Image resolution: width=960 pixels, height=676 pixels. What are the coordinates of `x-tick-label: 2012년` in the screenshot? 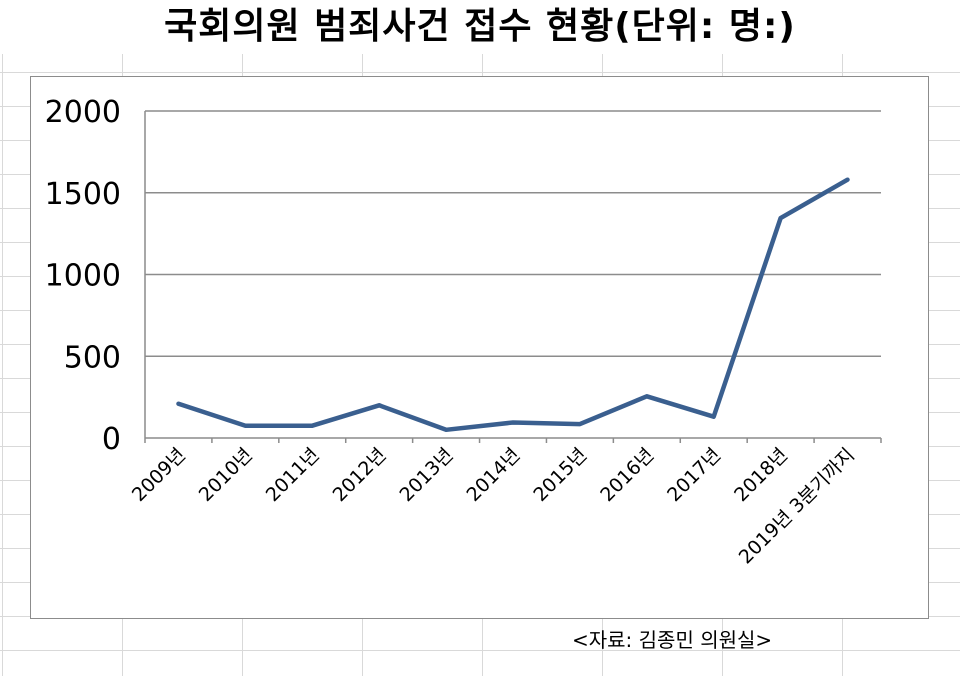 It's located at (360, 475).